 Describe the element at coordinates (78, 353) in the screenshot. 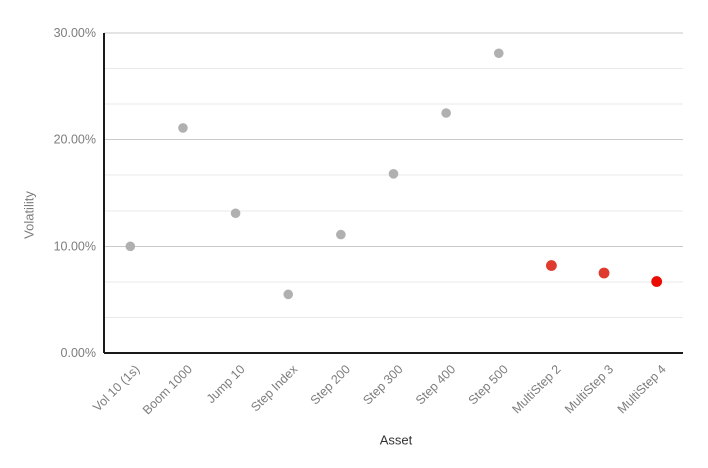

I see `y-tick-label: 0.00%` at that location.